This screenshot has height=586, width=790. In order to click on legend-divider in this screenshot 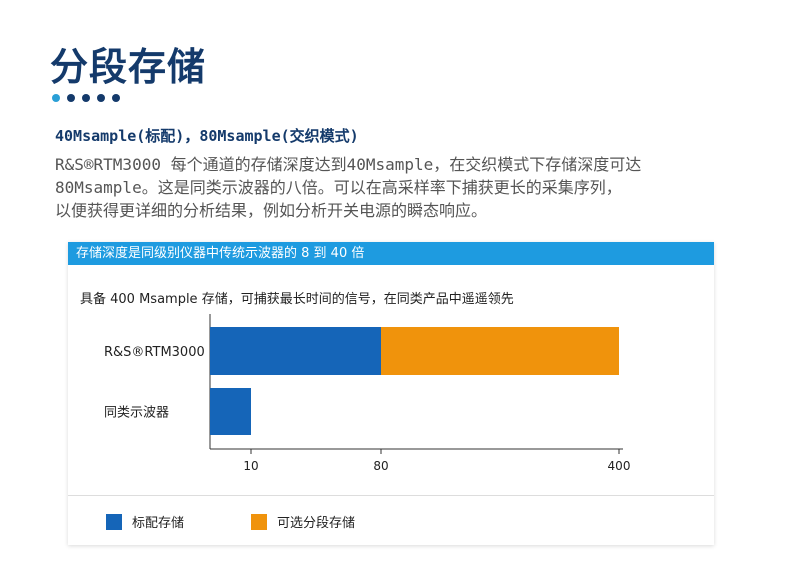, I will do `click(391, 495)`.